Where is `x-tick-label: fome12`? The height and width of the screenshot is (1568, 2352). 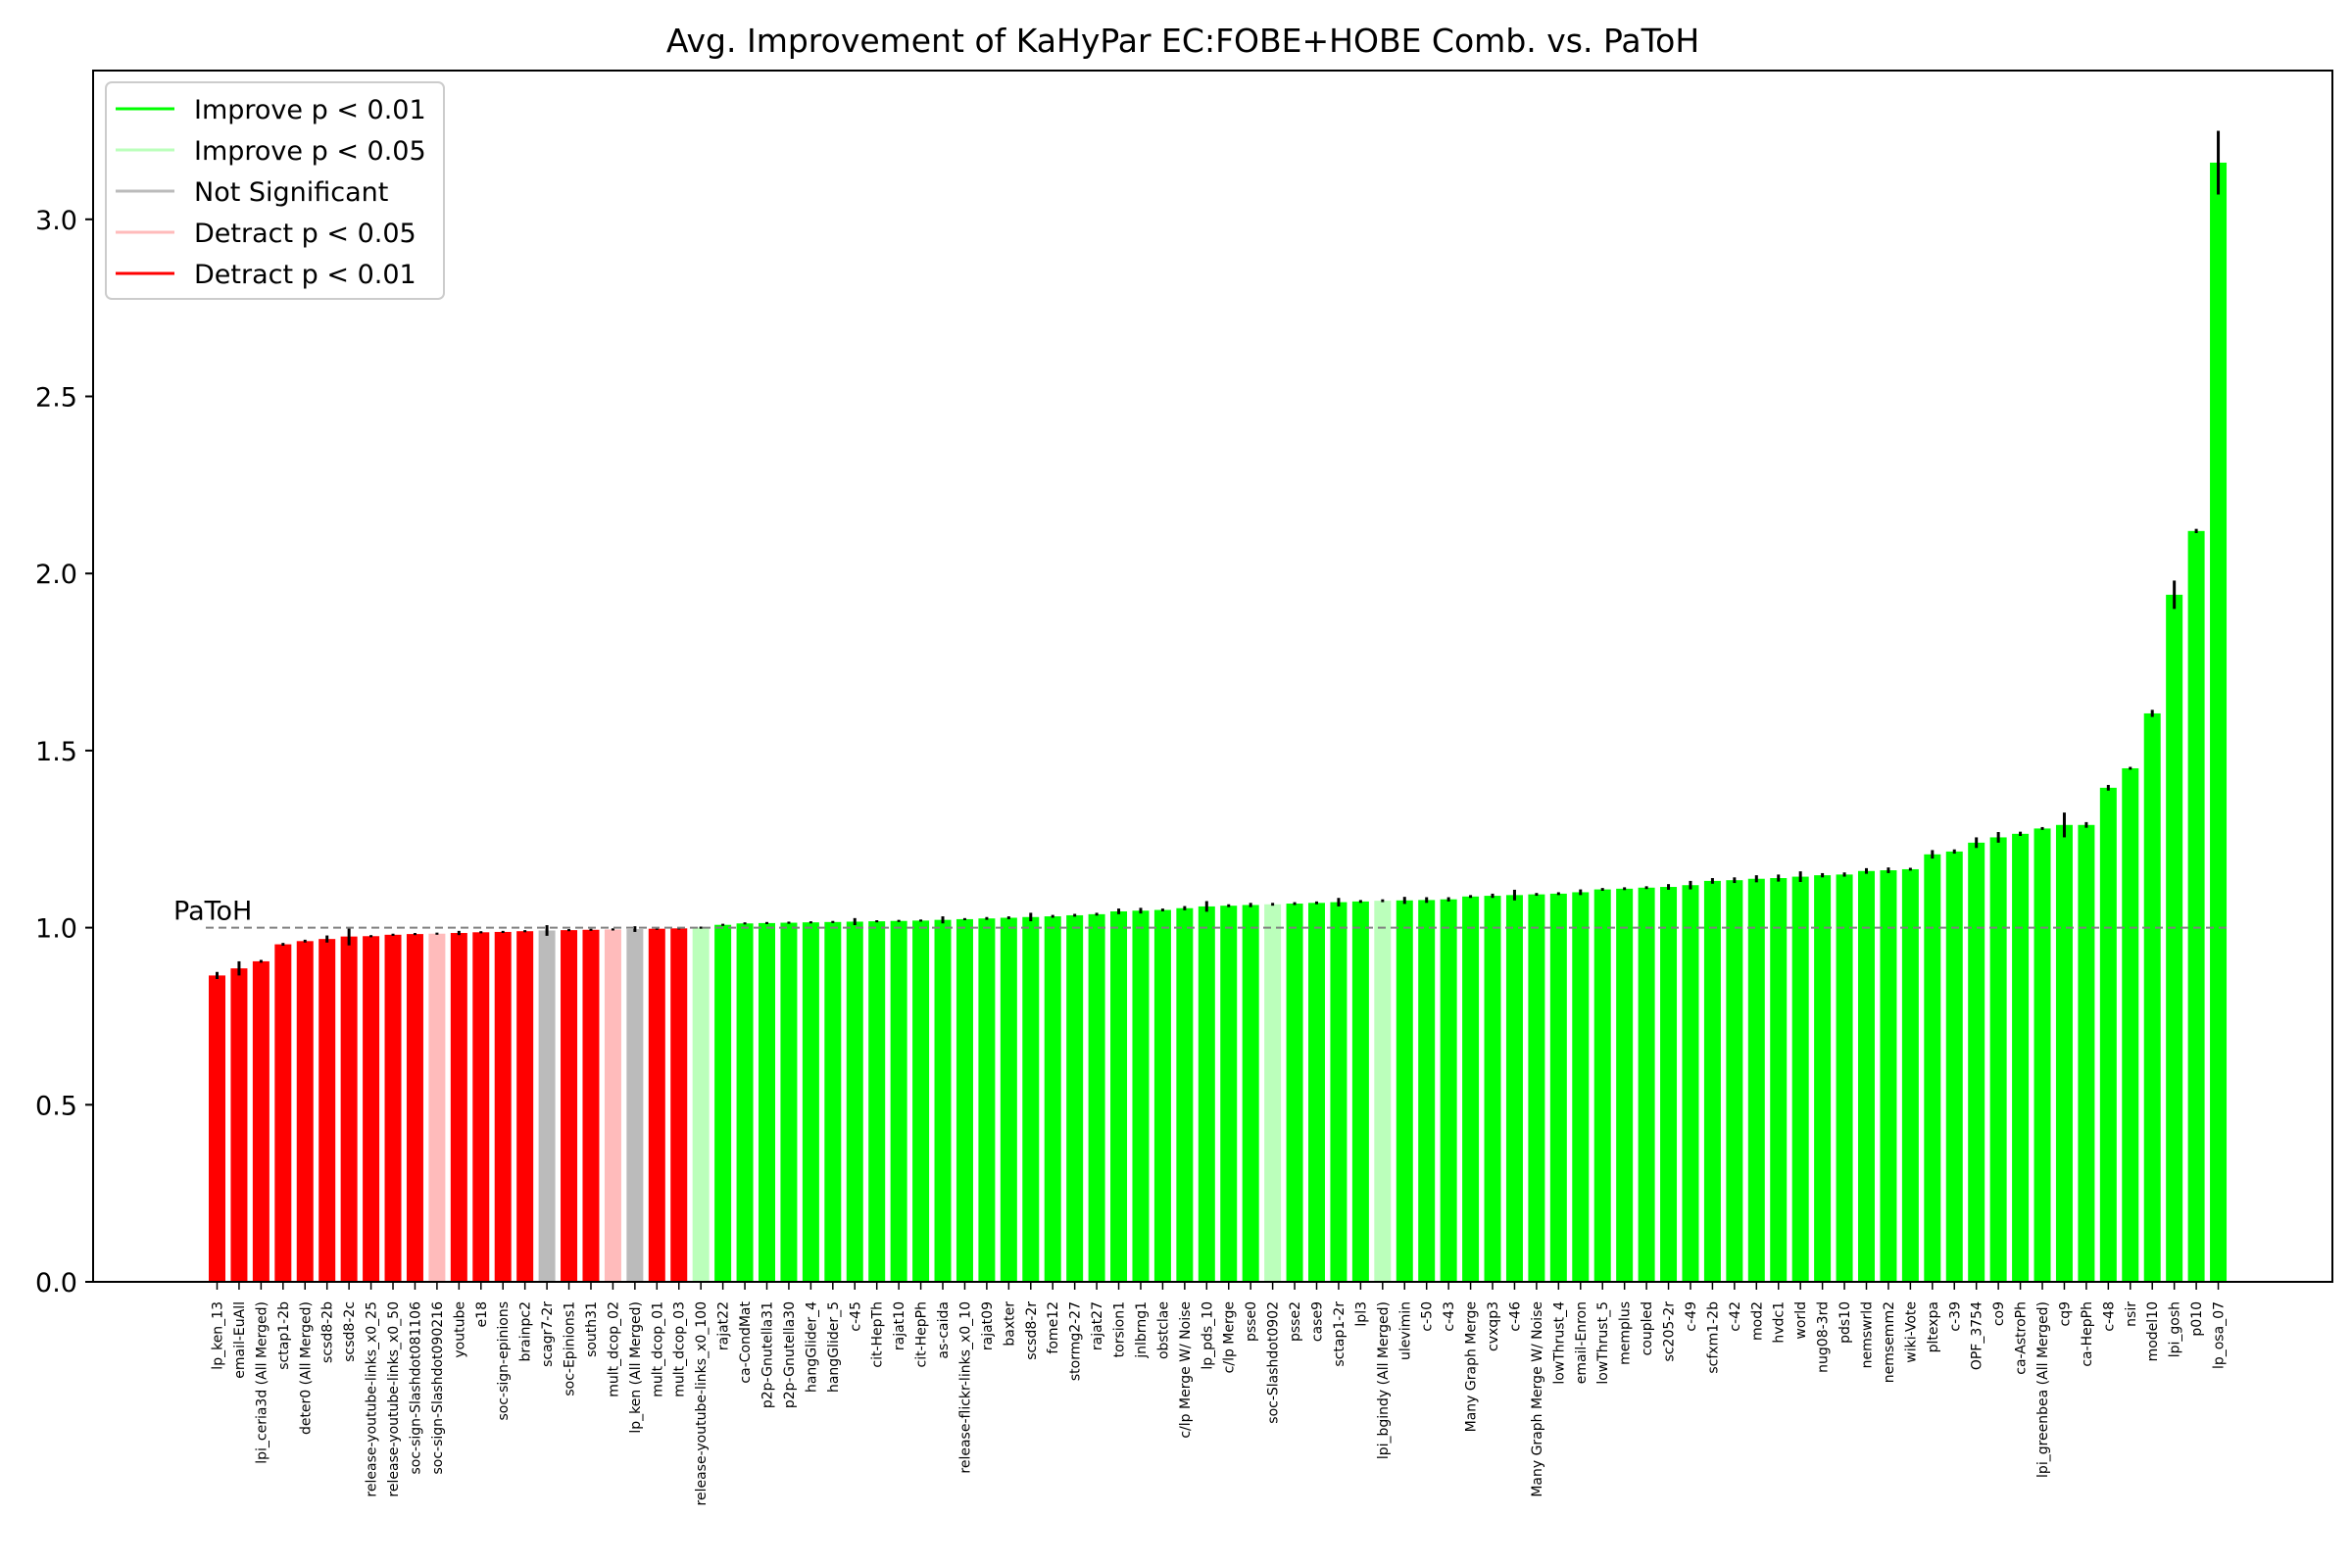
x-tick-label: fome12 is located at coordinates (1053, 1327).